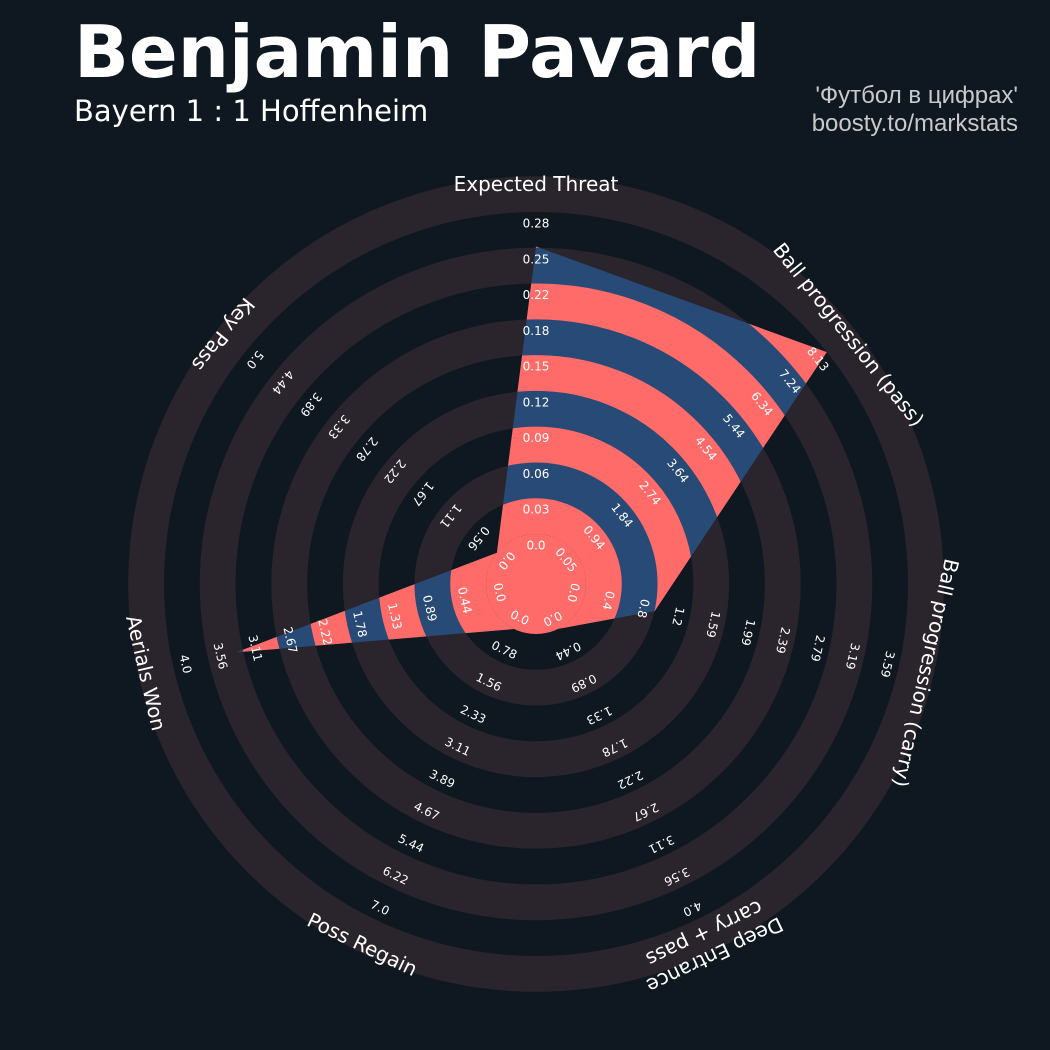 The height and width of the screenshot is (1050, 1050). What do you see at coordinates (574, 593) in the screenshot?
I see `tick-label-ball-progression-carry: 0.0` at bounding box center [574, 593].